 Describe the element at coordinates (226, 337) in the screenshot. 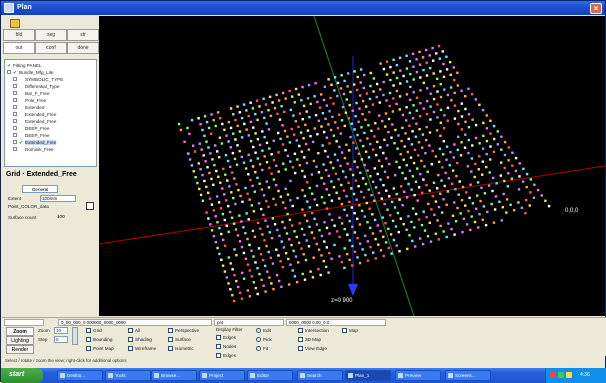

I see `option-col4-0: Edges` at that location.